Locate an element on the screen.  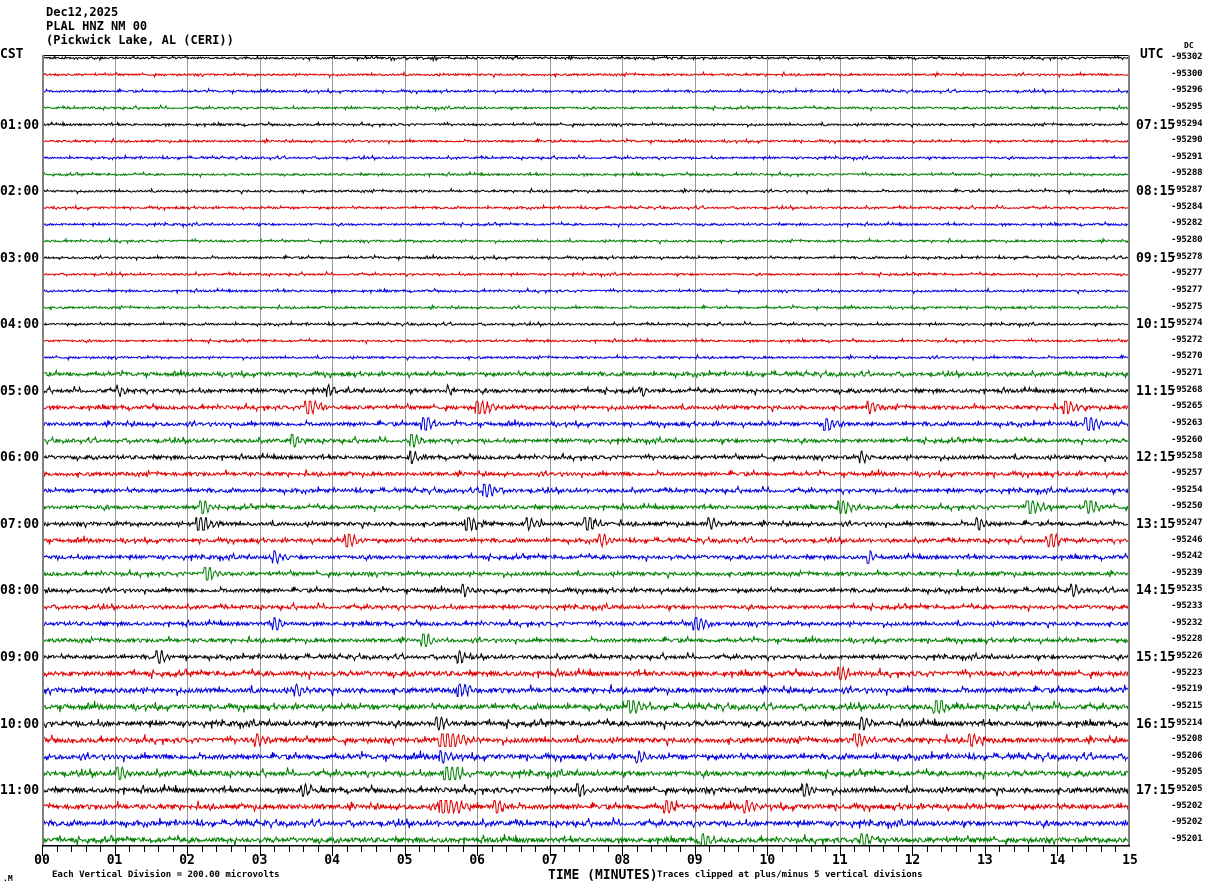
dc-offset-value: -95206 is located at coordinates (1187, 755).